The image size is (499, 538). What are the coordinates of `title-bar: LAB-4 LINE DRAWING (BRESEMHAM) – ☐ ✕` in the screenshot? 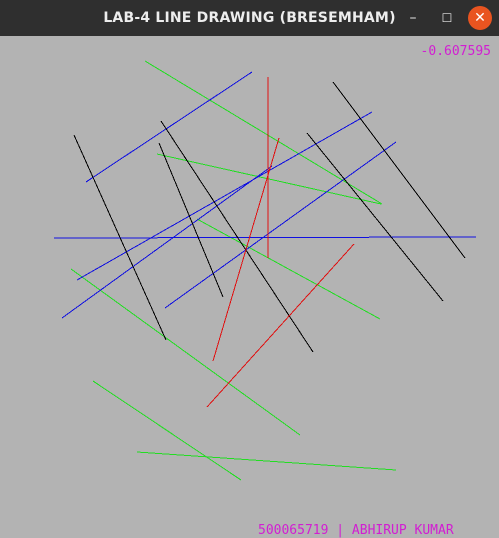 It's located at (249, 18).